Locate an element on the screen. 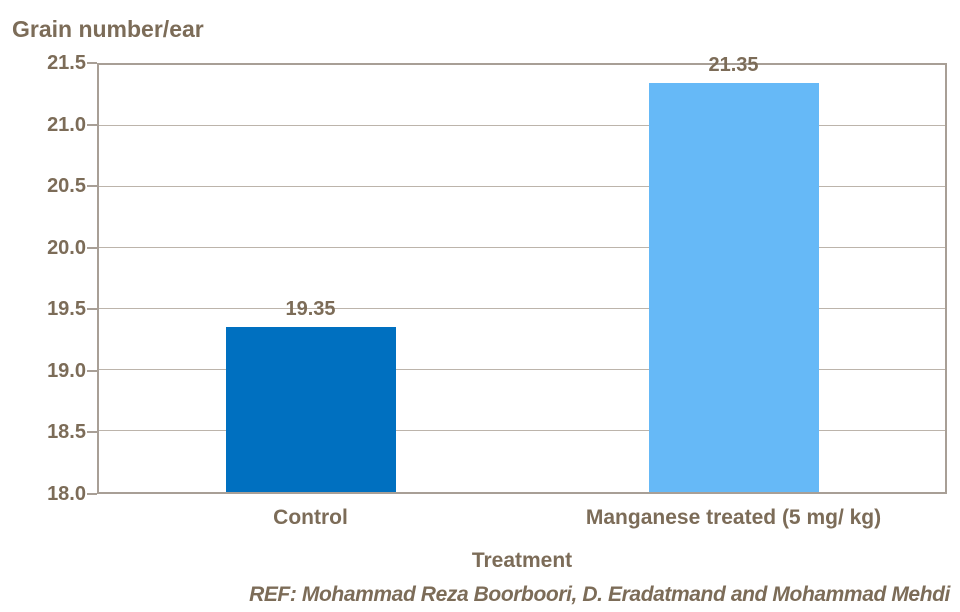  bar-data-label: 21.35 is located at coordinates (733, 65).